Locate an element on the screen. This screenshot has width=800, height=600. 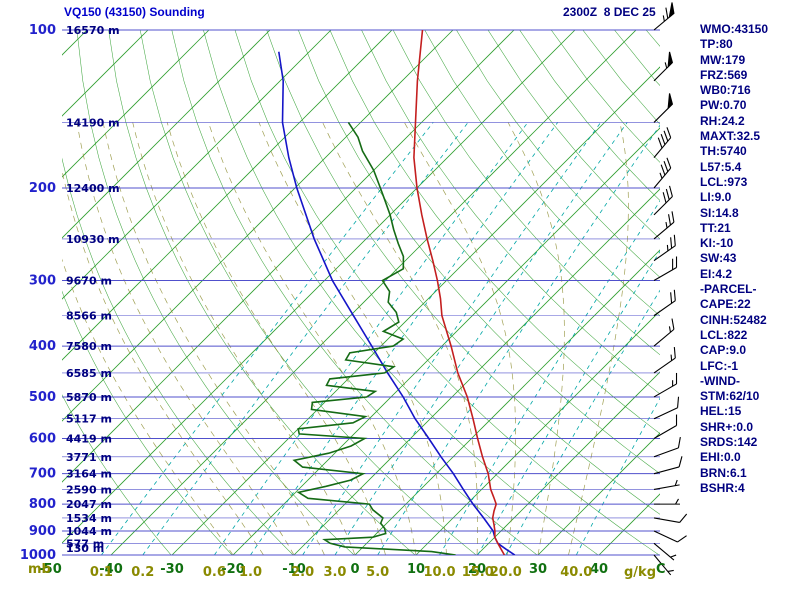
stat-line: CAPE:22 is located at coordinates (725, 304).